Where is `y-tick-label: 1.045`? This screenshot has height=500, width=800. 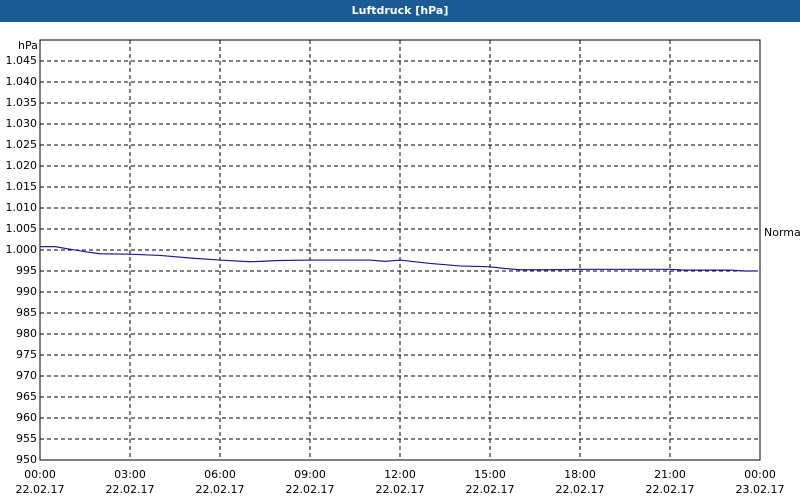 y-tick-label: 1.045 is located at coordinates (22, 60).